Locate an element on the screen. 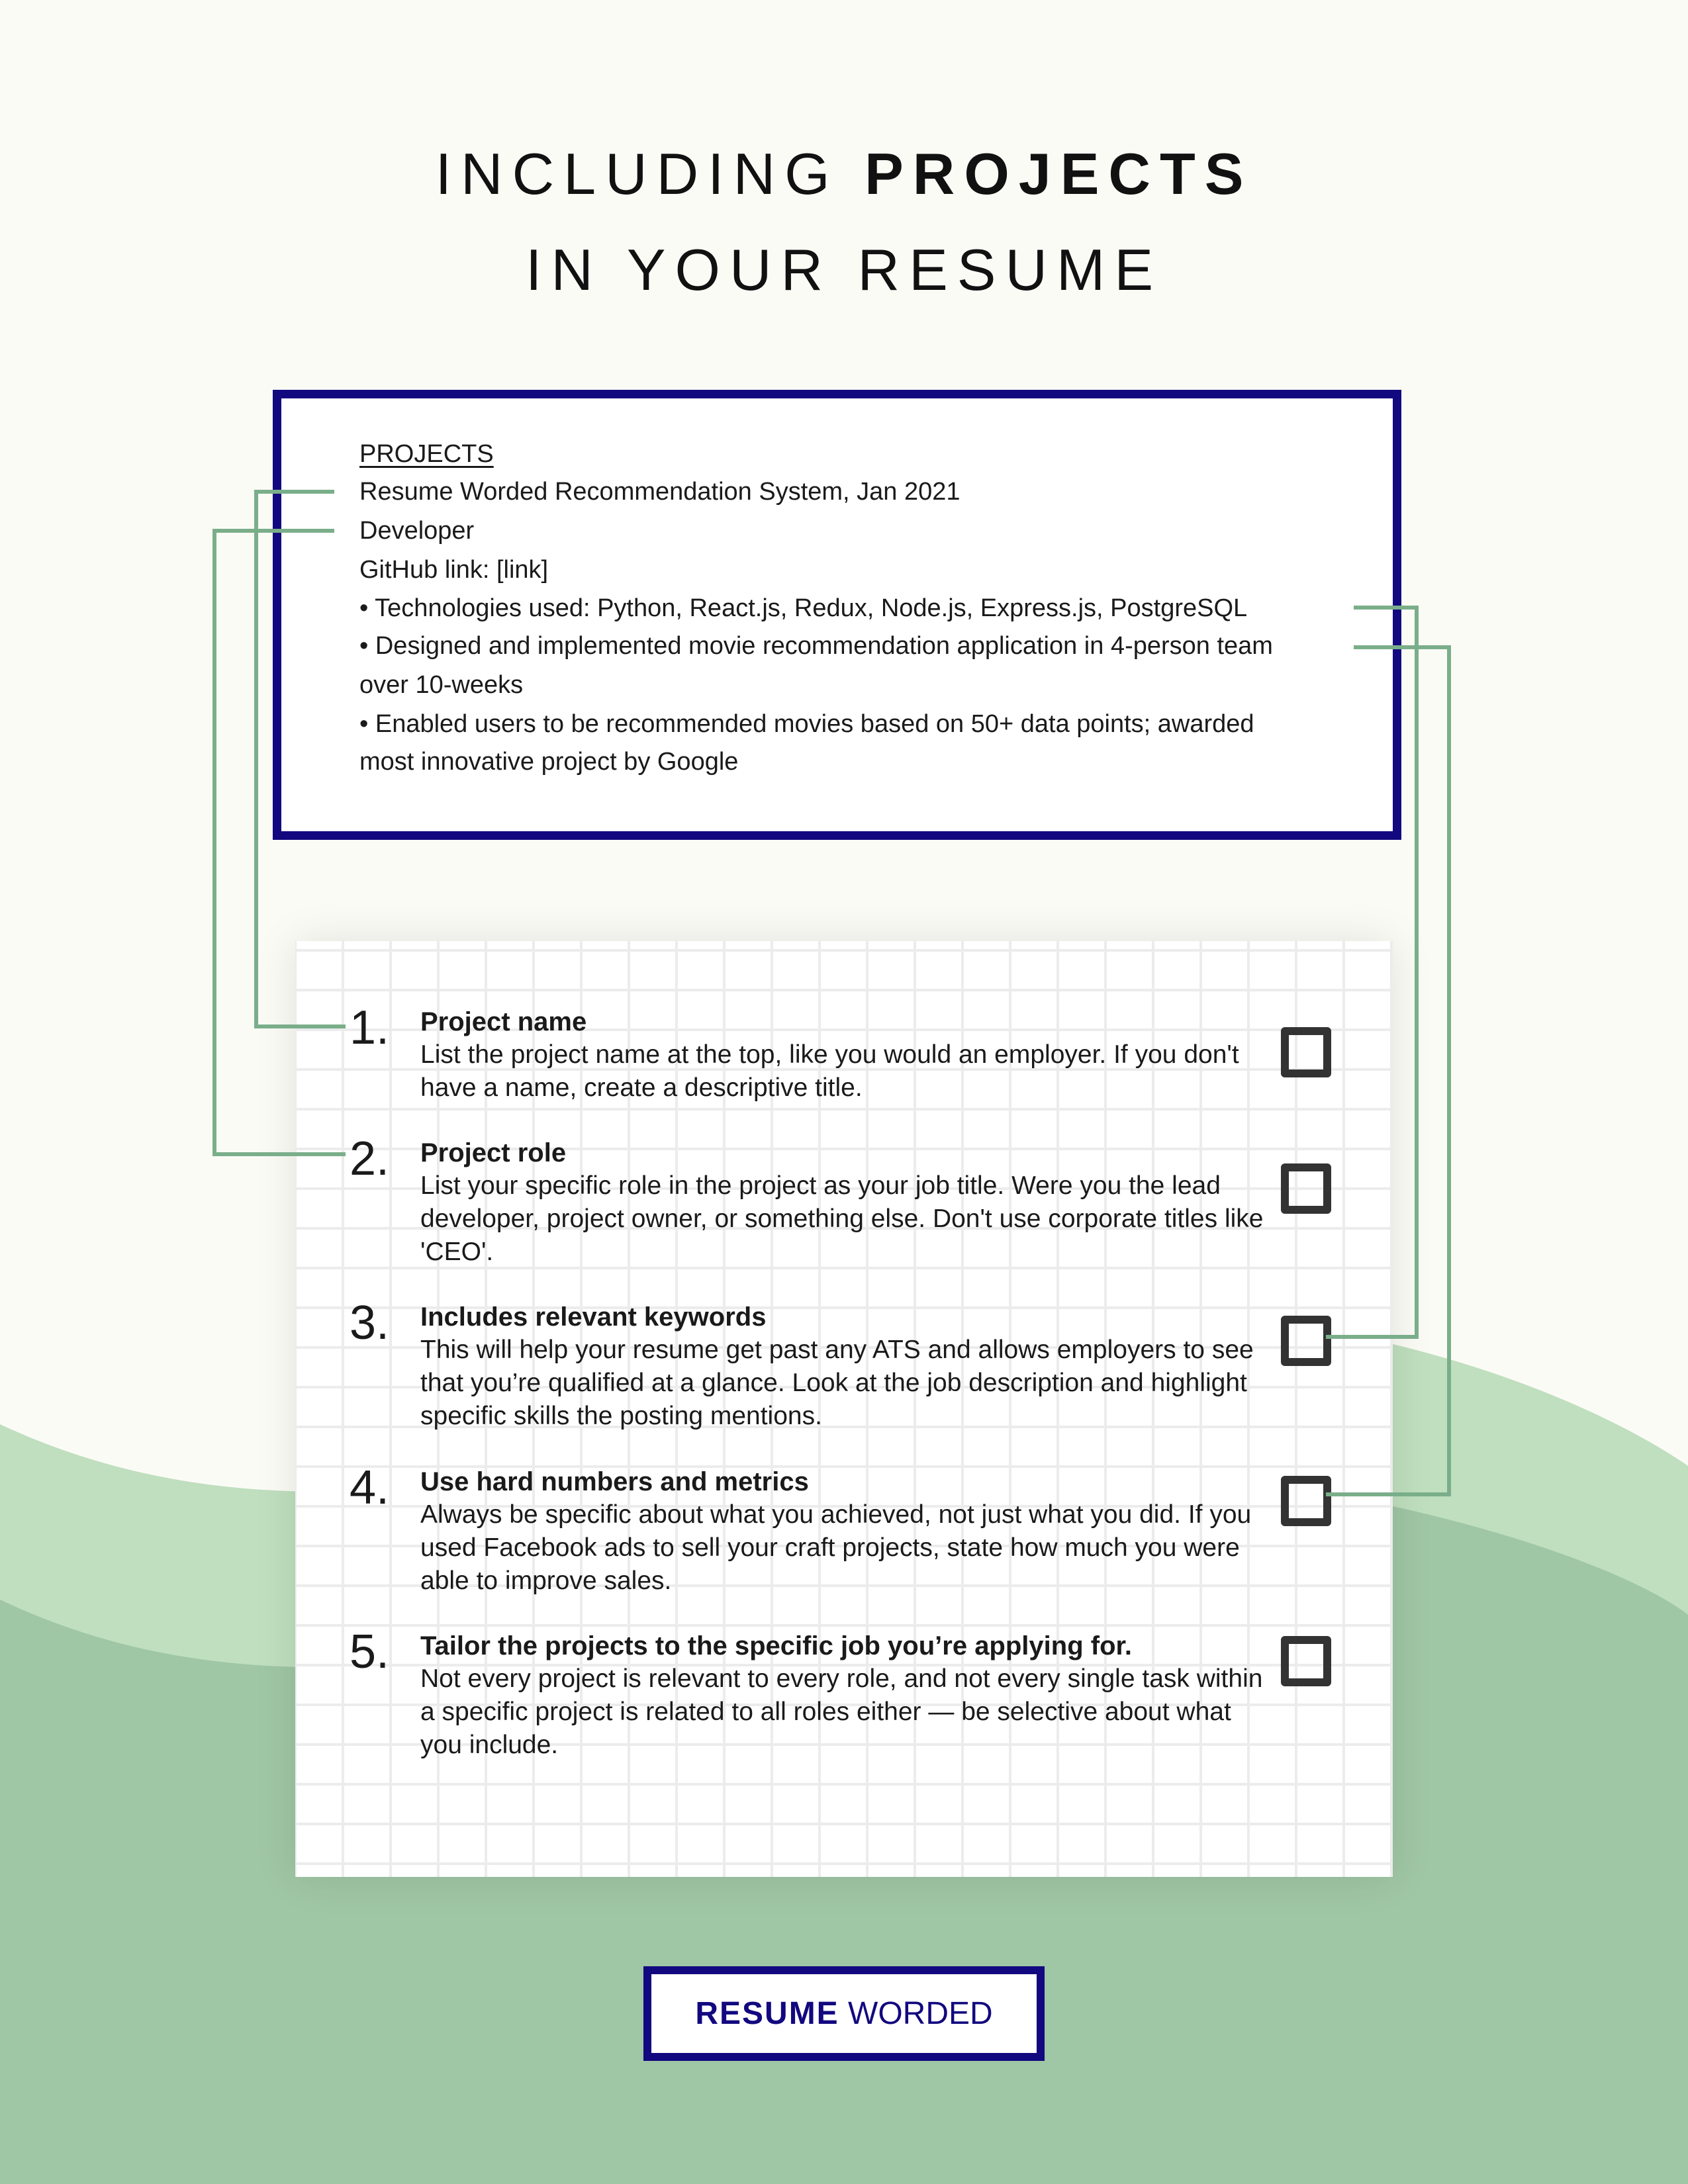 This screenshot has width=1688, height=2184. item-heading: Project role is located at coordinates (493, 1152).